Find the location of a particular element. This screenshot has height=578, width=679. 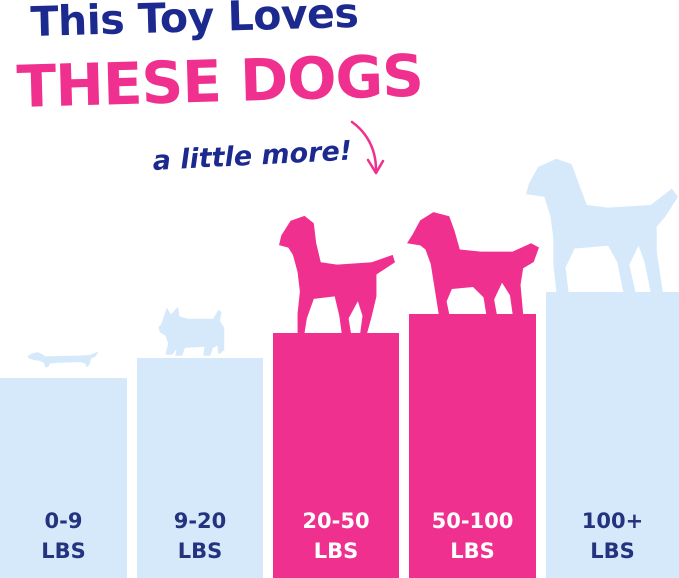

labrador-icon is located at coordinates (337, 274).